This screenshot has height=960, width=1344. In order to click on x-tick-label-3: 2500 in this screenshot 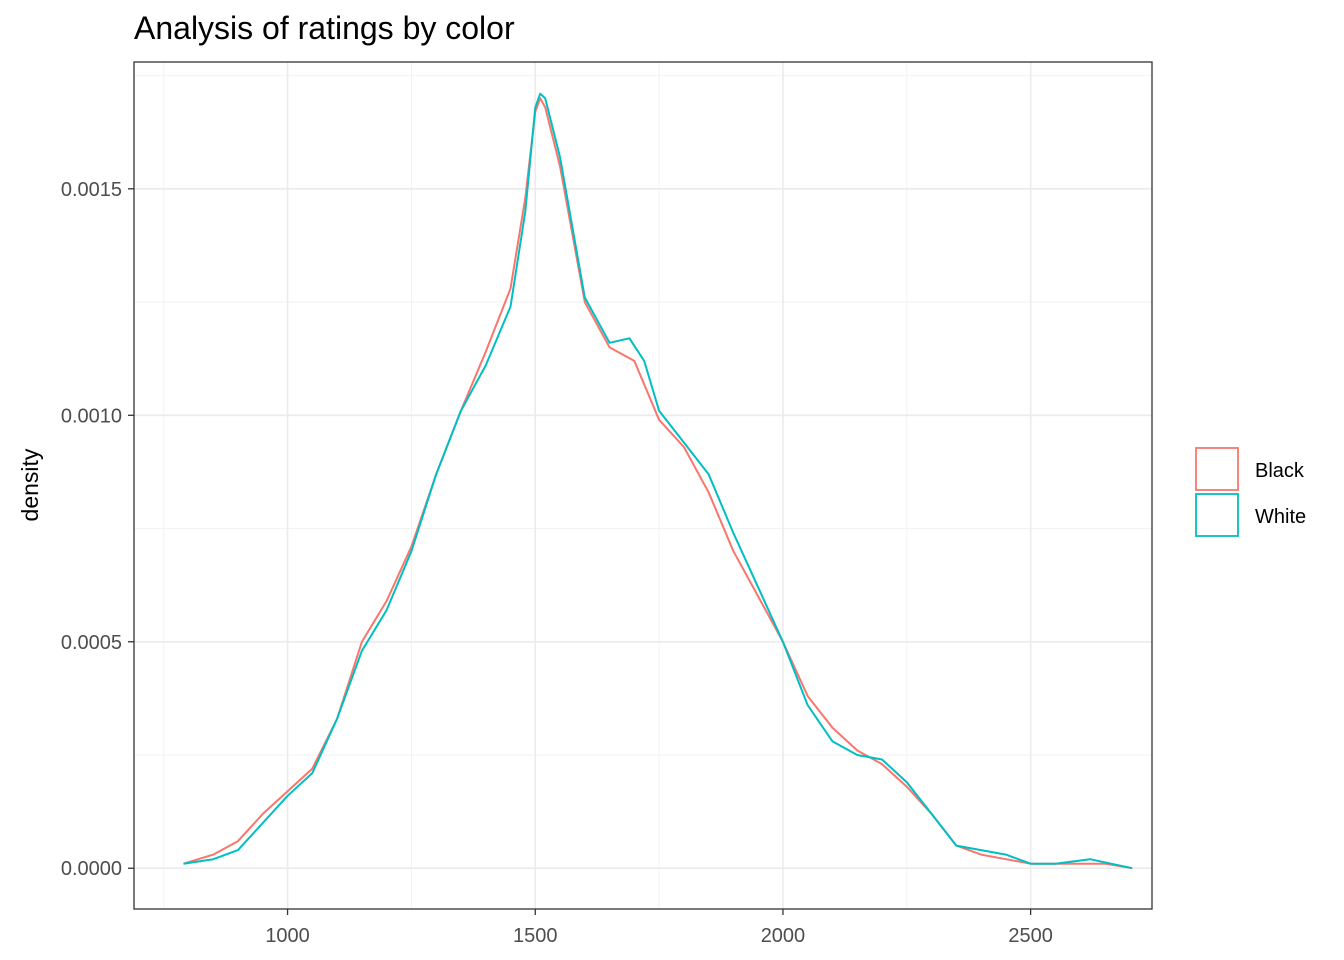, I will do `click(1030, 936)`.